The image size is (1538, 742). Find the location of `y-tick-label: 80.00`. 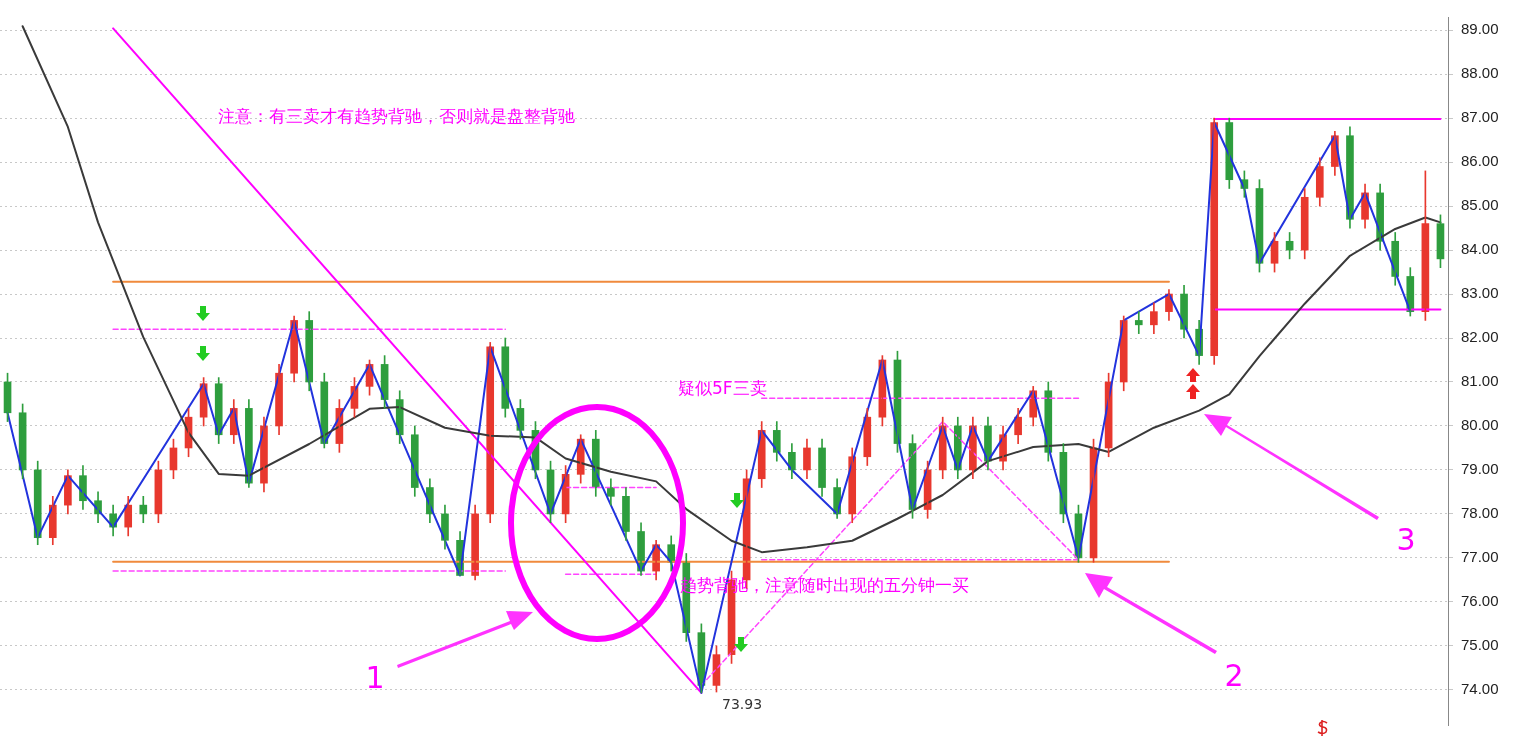

y-tick-label: 80.00 is located at coordinates (1480, 425).